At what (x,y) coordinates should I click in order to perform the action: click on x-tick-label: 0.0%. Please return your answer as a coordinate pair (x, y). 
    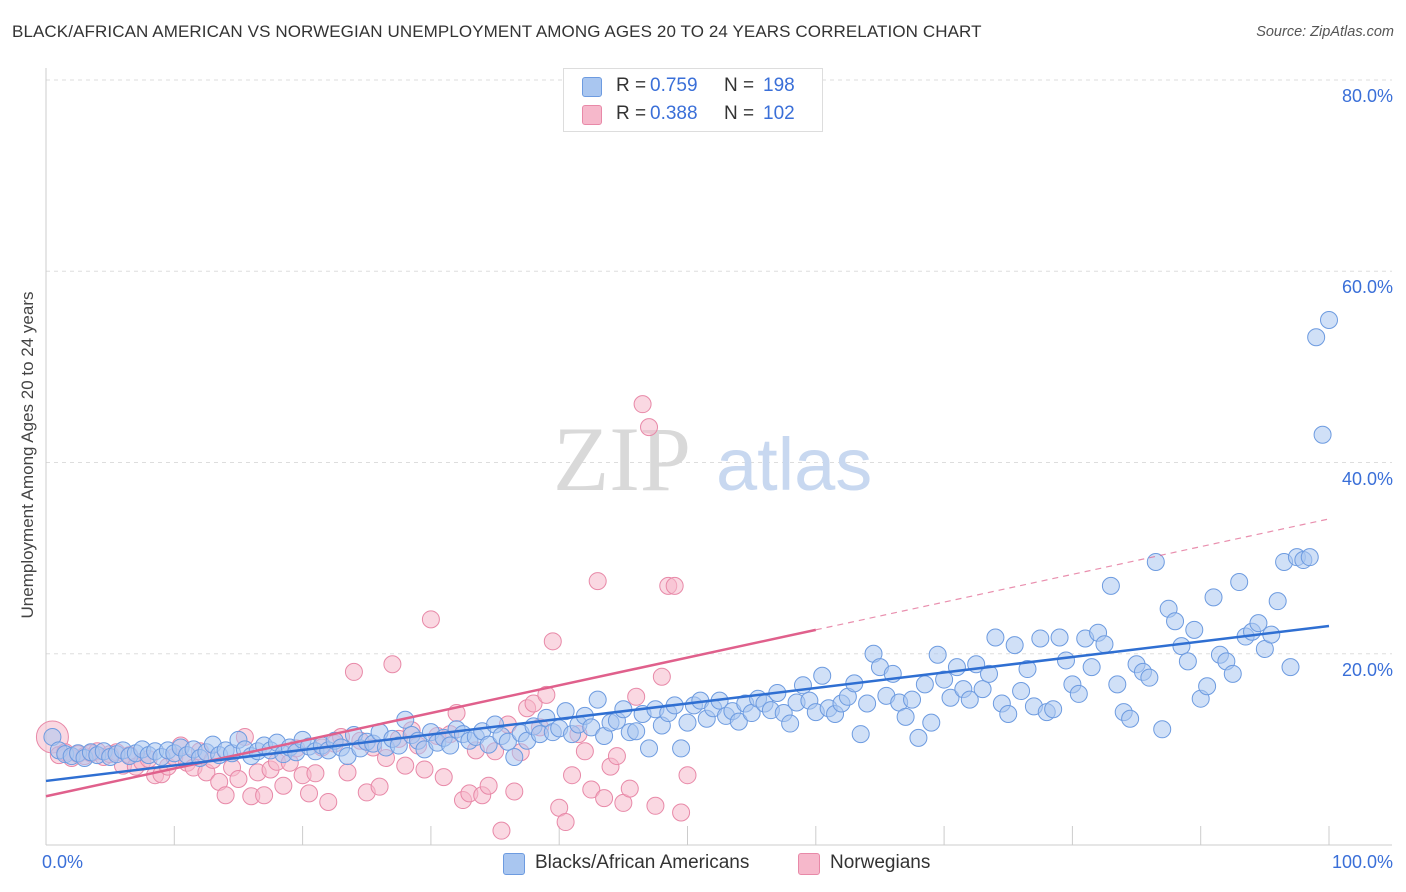
    Looking at the image, I should click on (63, 862).